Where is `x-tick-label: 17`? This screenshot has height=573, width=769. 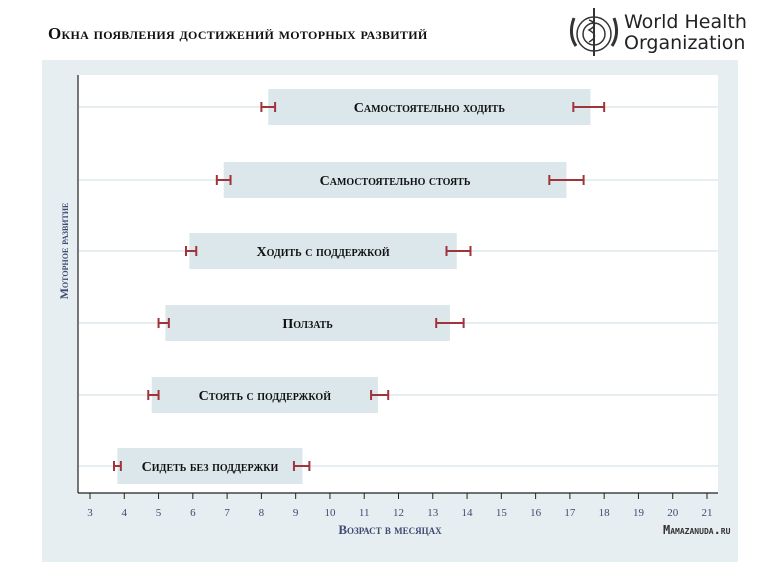
x-tick-label: 17 is located at coordinates (570, 513).